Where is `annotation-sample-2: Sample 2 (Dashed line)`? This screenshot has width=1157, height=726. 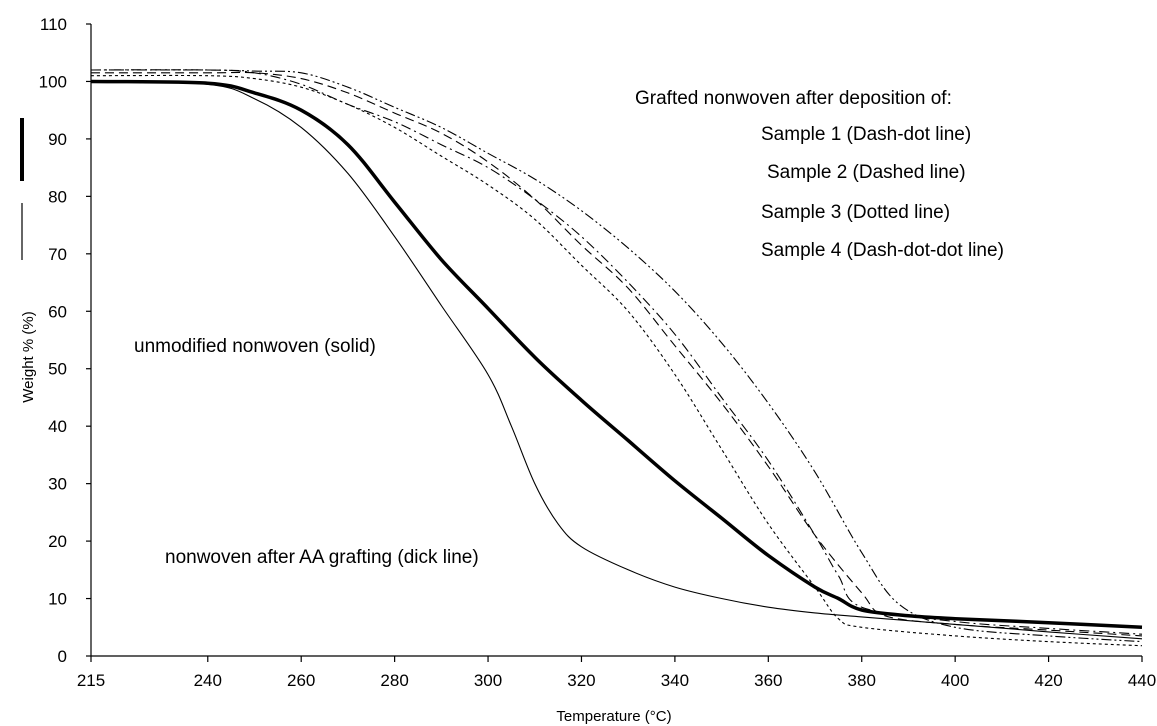
annotation-sample-2: Sample 2 (Dashed line) is located at coordinates (866, 172).